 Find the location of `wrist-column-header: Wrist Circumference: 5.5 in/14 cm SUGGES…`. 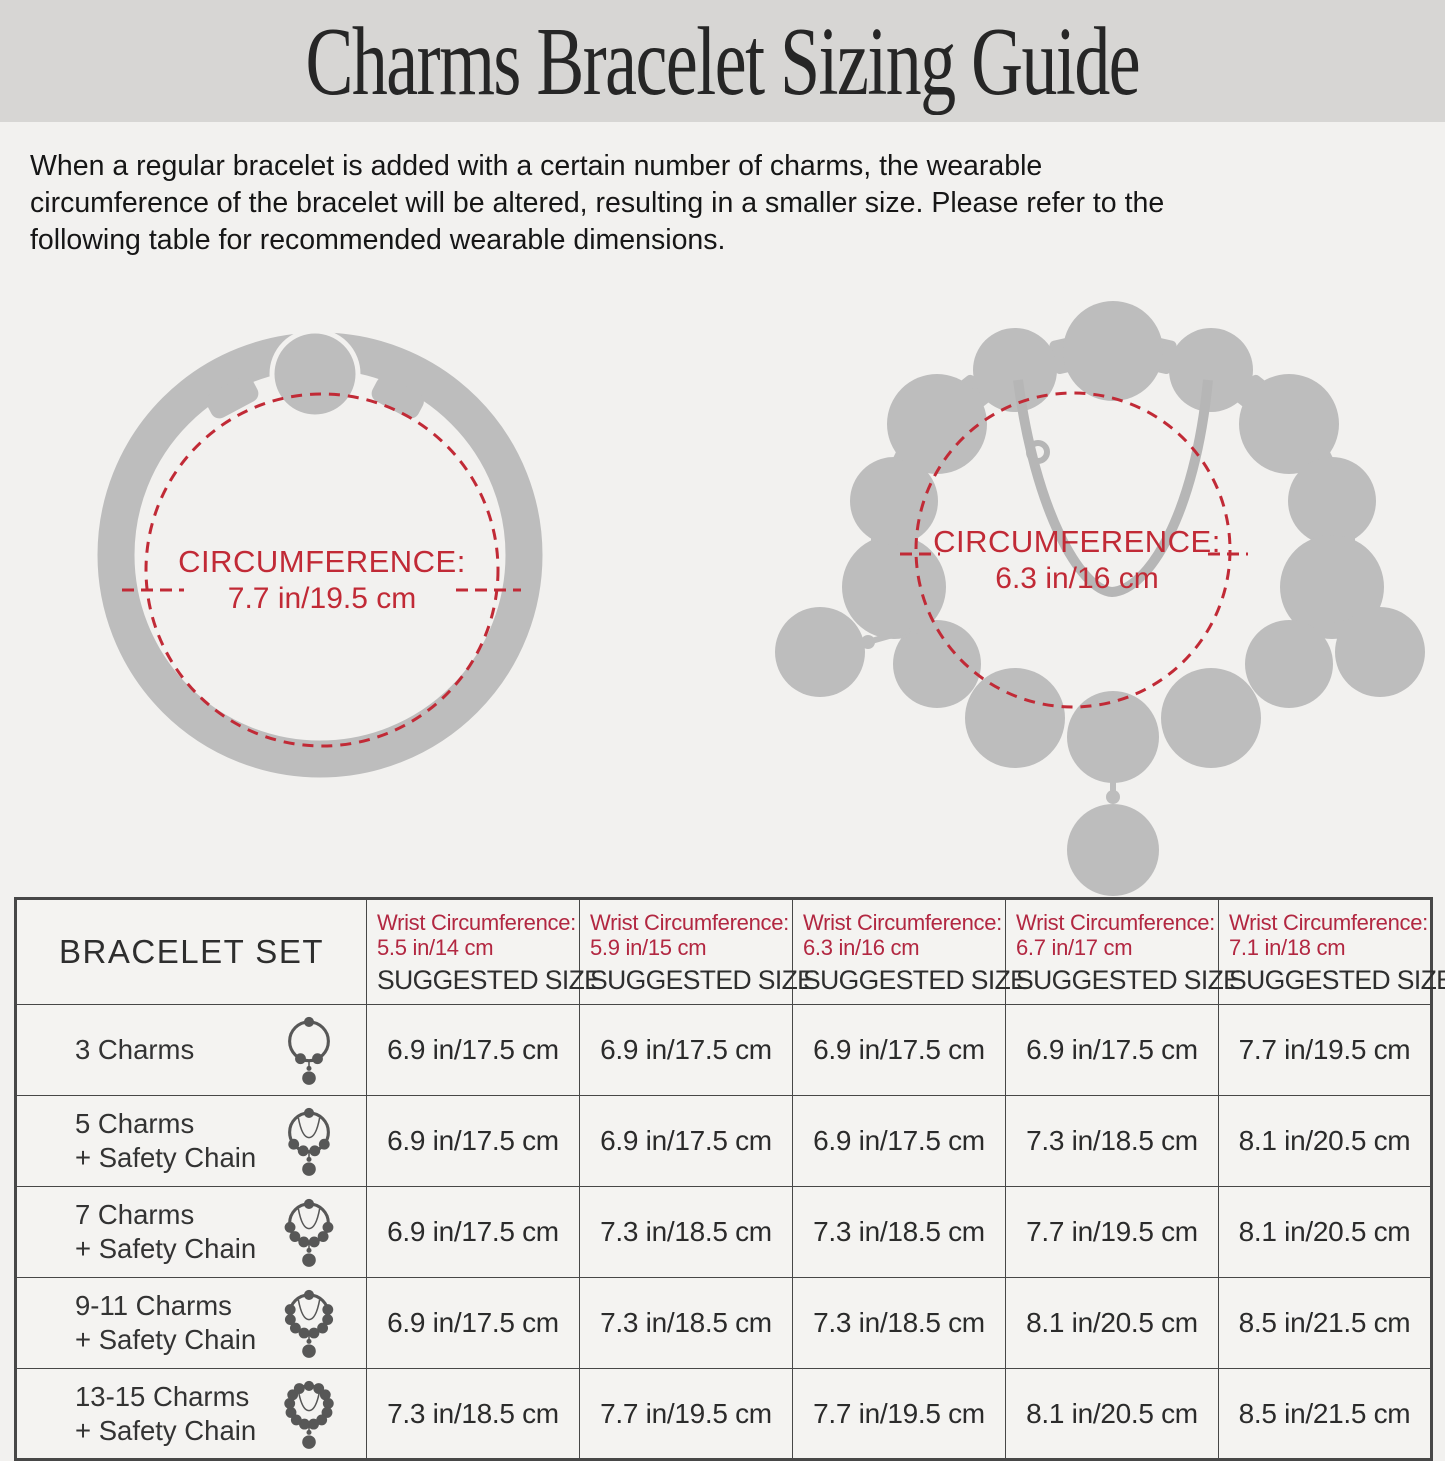

wrist-column-header: Wrist Circumference: 5.5 in/14 cm SUGGES… is located at coordinates (484, 952).